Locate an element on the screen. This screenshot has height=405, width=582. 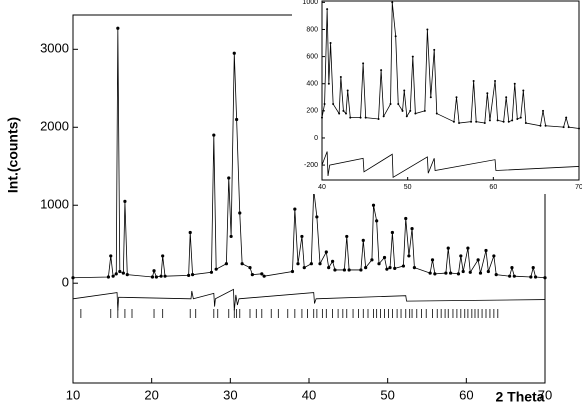
x-tick-label: 70 is located at coordinates (578, 187).